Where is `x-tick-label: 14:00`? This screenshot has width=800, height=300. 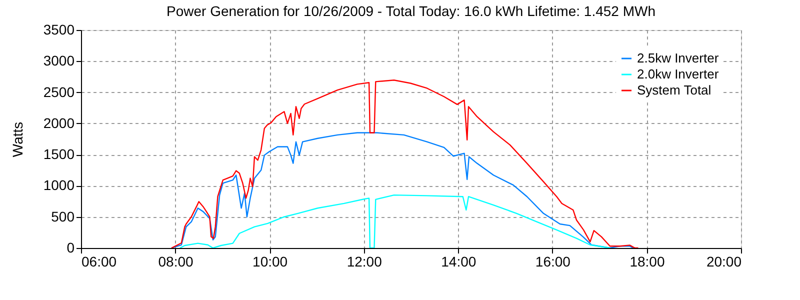
x-tick-label: 14:00 is located at coordinates (458, 262).